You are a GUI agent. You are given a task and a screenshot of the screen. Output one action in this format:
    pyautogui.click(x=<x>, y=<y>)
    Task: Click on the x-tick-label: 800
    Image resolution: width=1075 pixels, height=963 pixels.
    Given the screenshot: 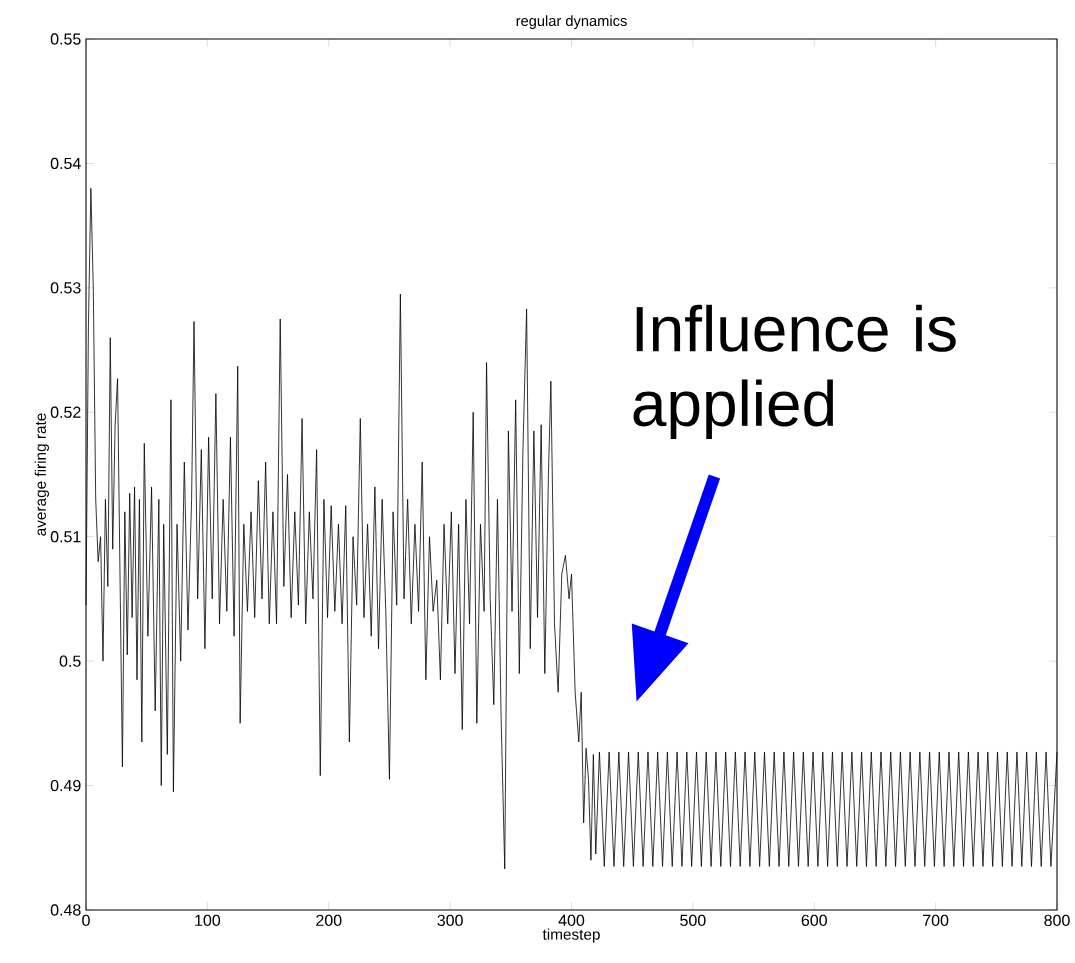 What is the action you would take?
    pyautogui.click(x=1057, y=920)
    